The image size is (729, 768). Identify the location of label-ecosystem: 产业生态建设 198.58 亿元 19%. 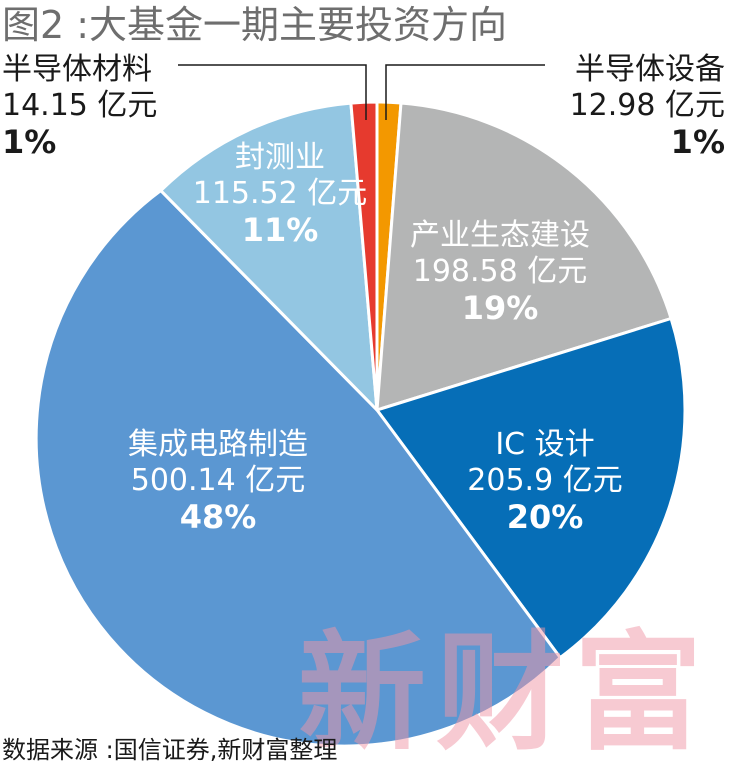
(500, 272).